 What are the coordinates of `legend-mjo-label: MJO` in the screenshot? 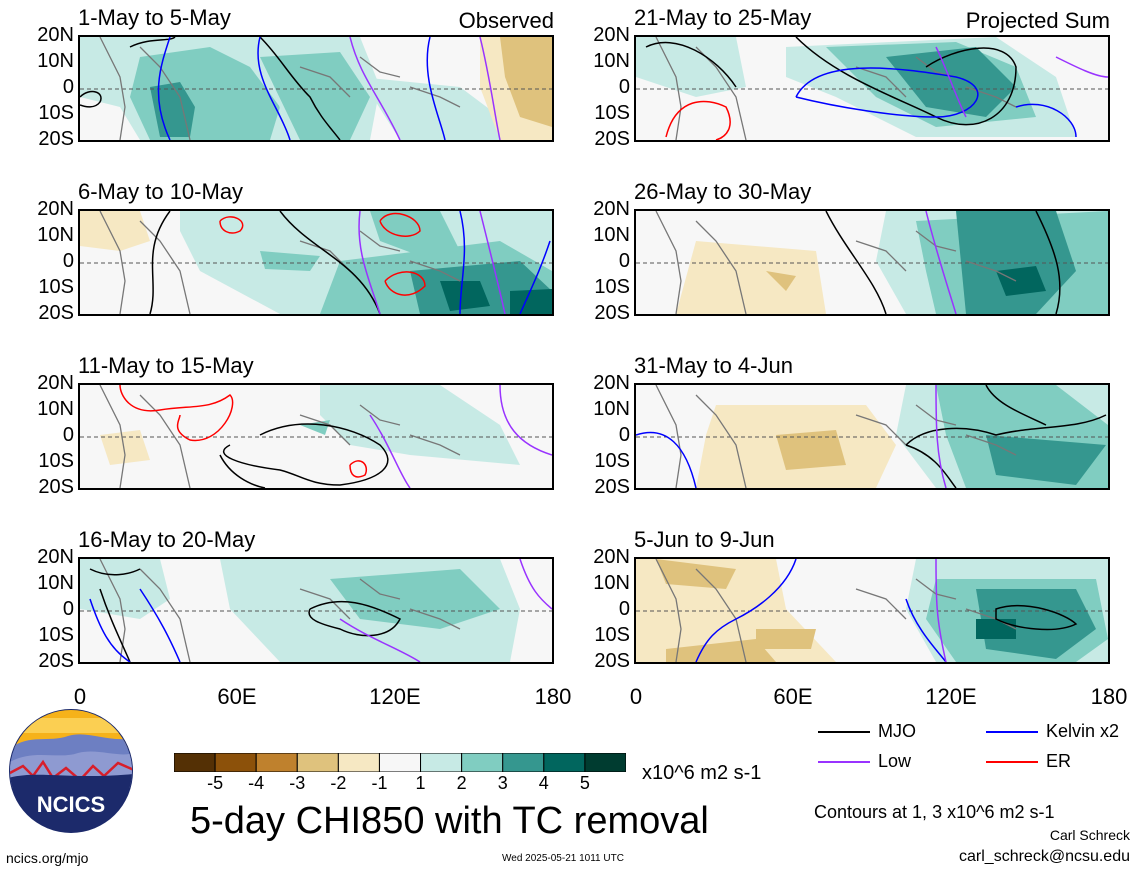 It's located at (897, 731).